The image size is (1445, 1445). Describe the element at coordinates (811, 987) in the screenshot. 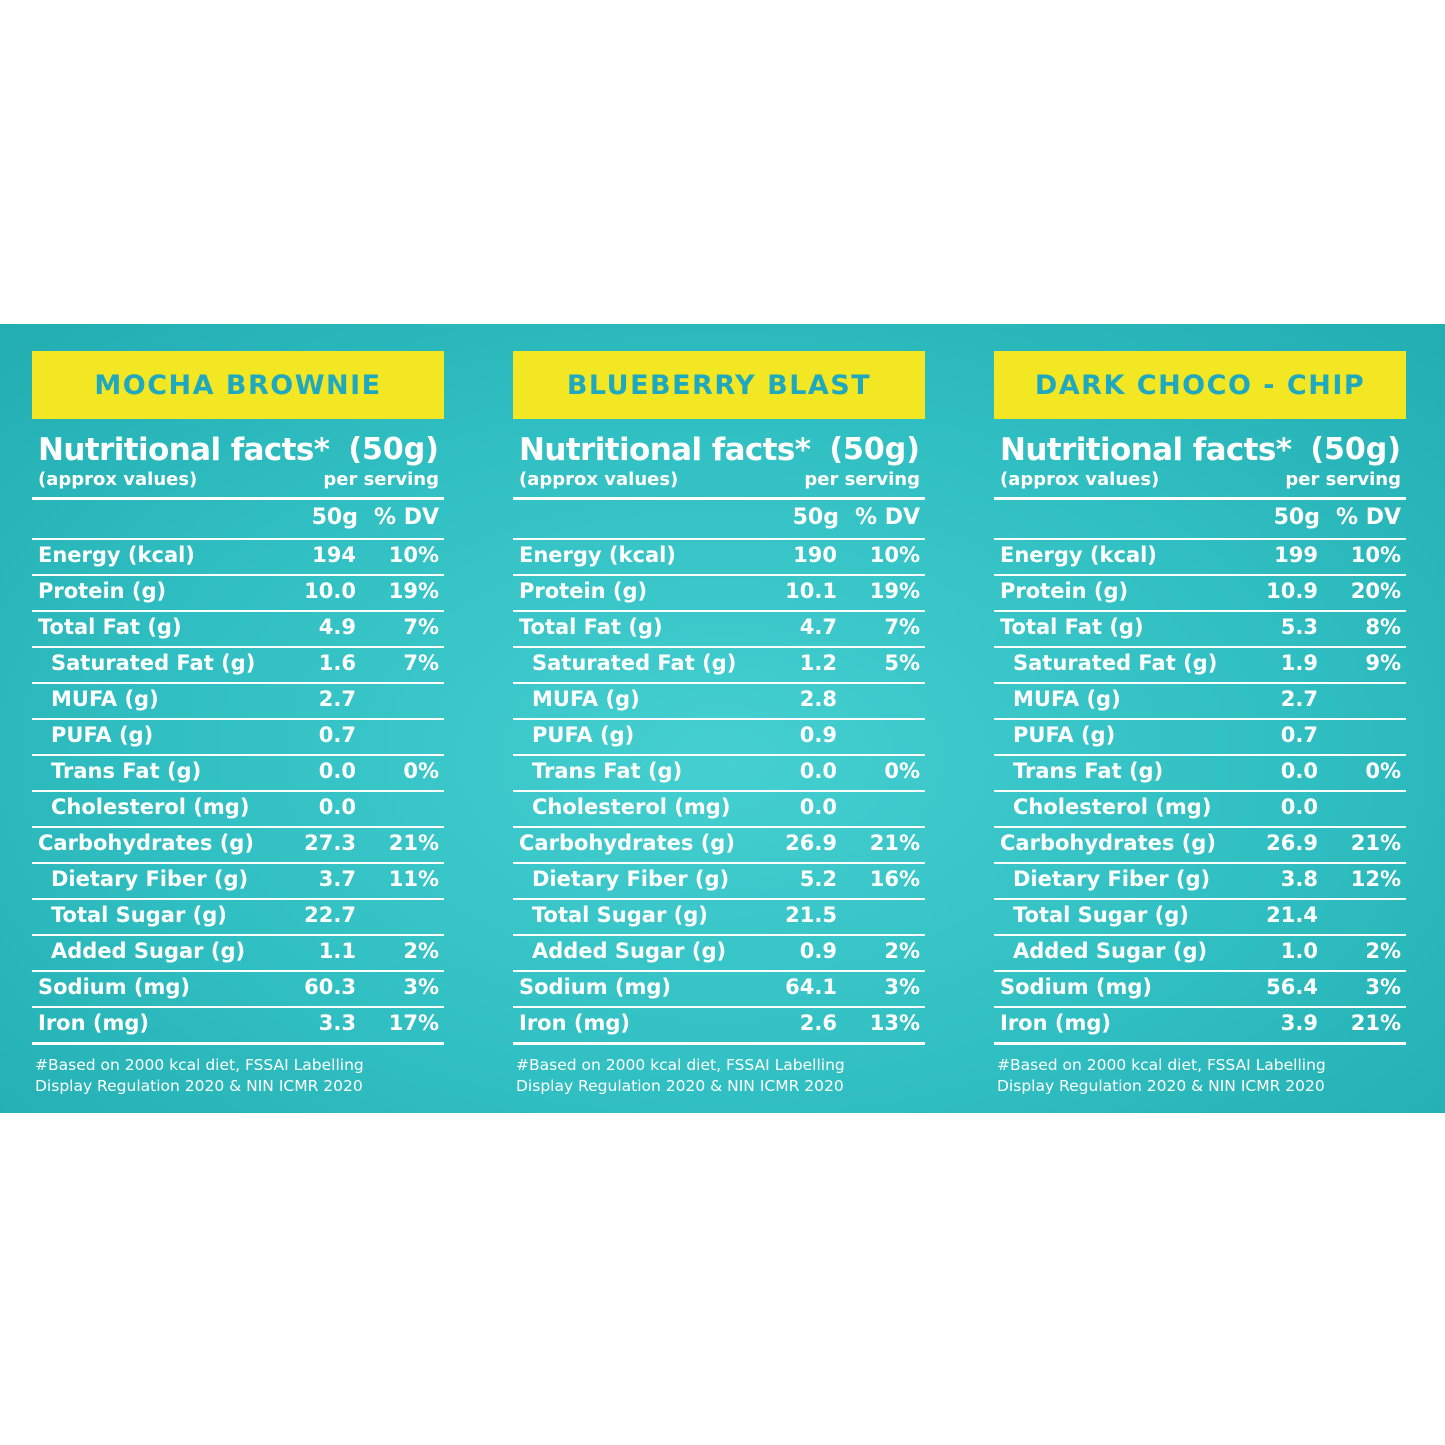

I see `nutrient-value: 64.1` at that location.